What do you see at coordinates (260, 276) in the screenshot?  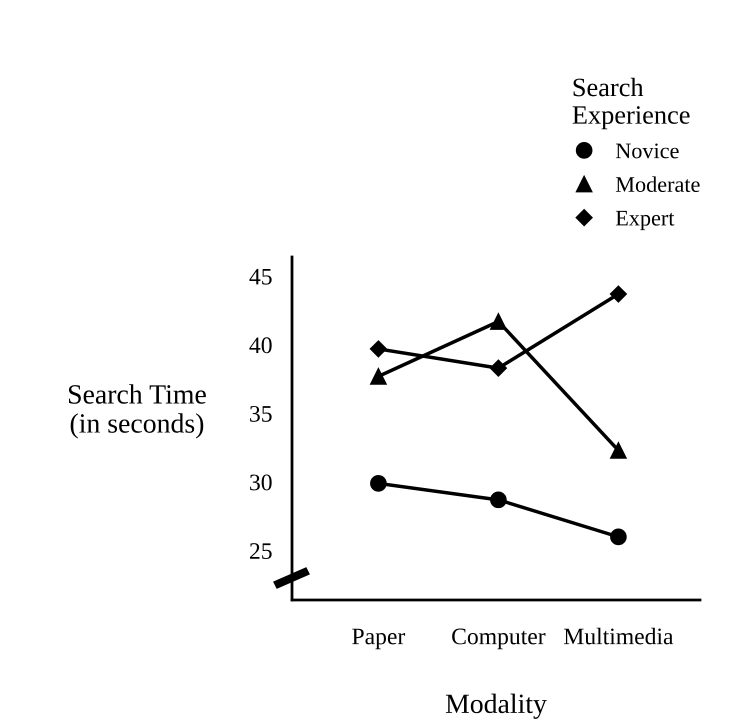 I see `y-tick-label: 45` at bounding box center [260, 276].